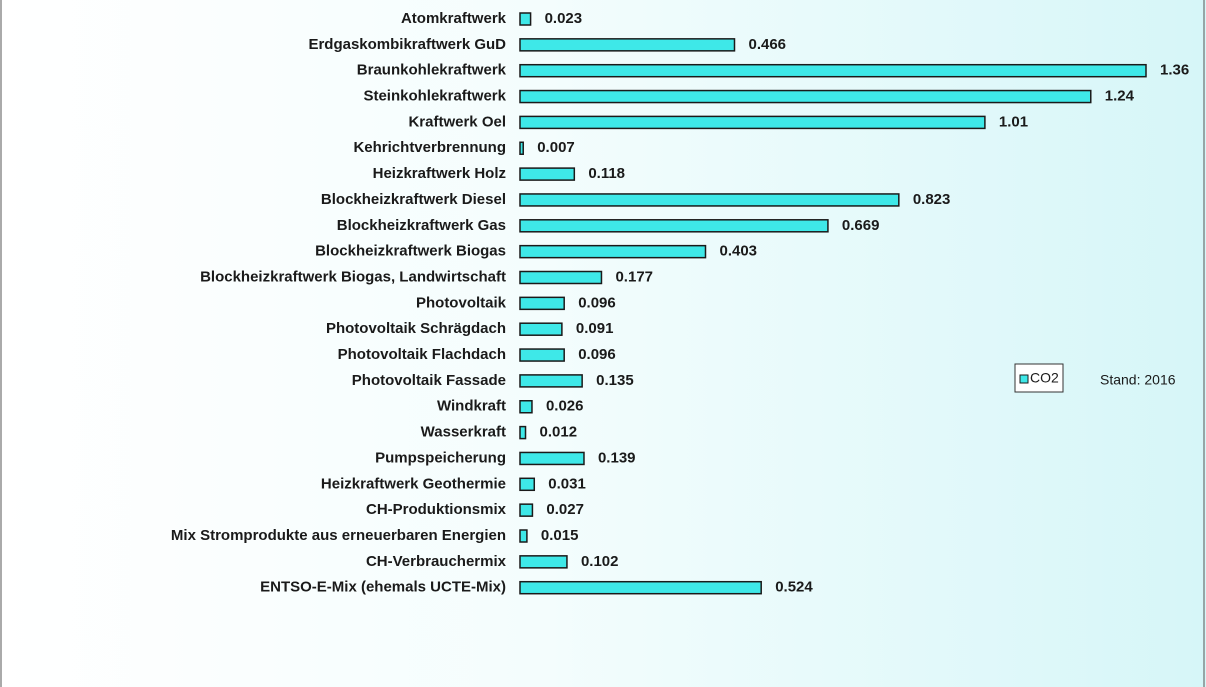 This screenshot has width=1206, height=687. What do you see at coordinates (617, 457) in the screenshot?
I see `data-label: 0.139` at bounding box center [617, 457].